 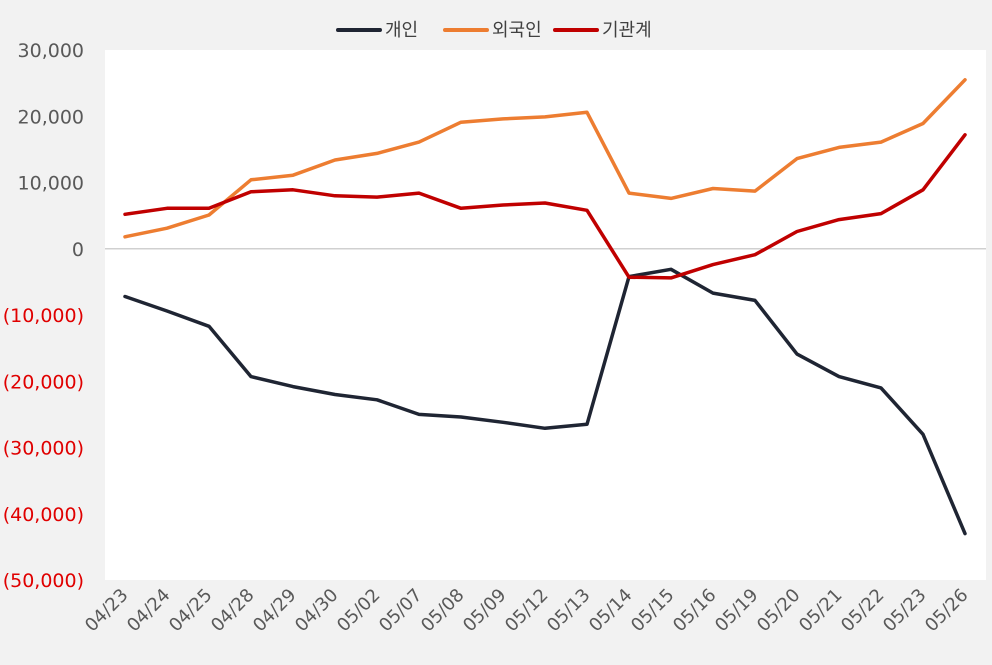 I want to click on legend: 개인 외국인 기관계, so click(x=494, y=30).